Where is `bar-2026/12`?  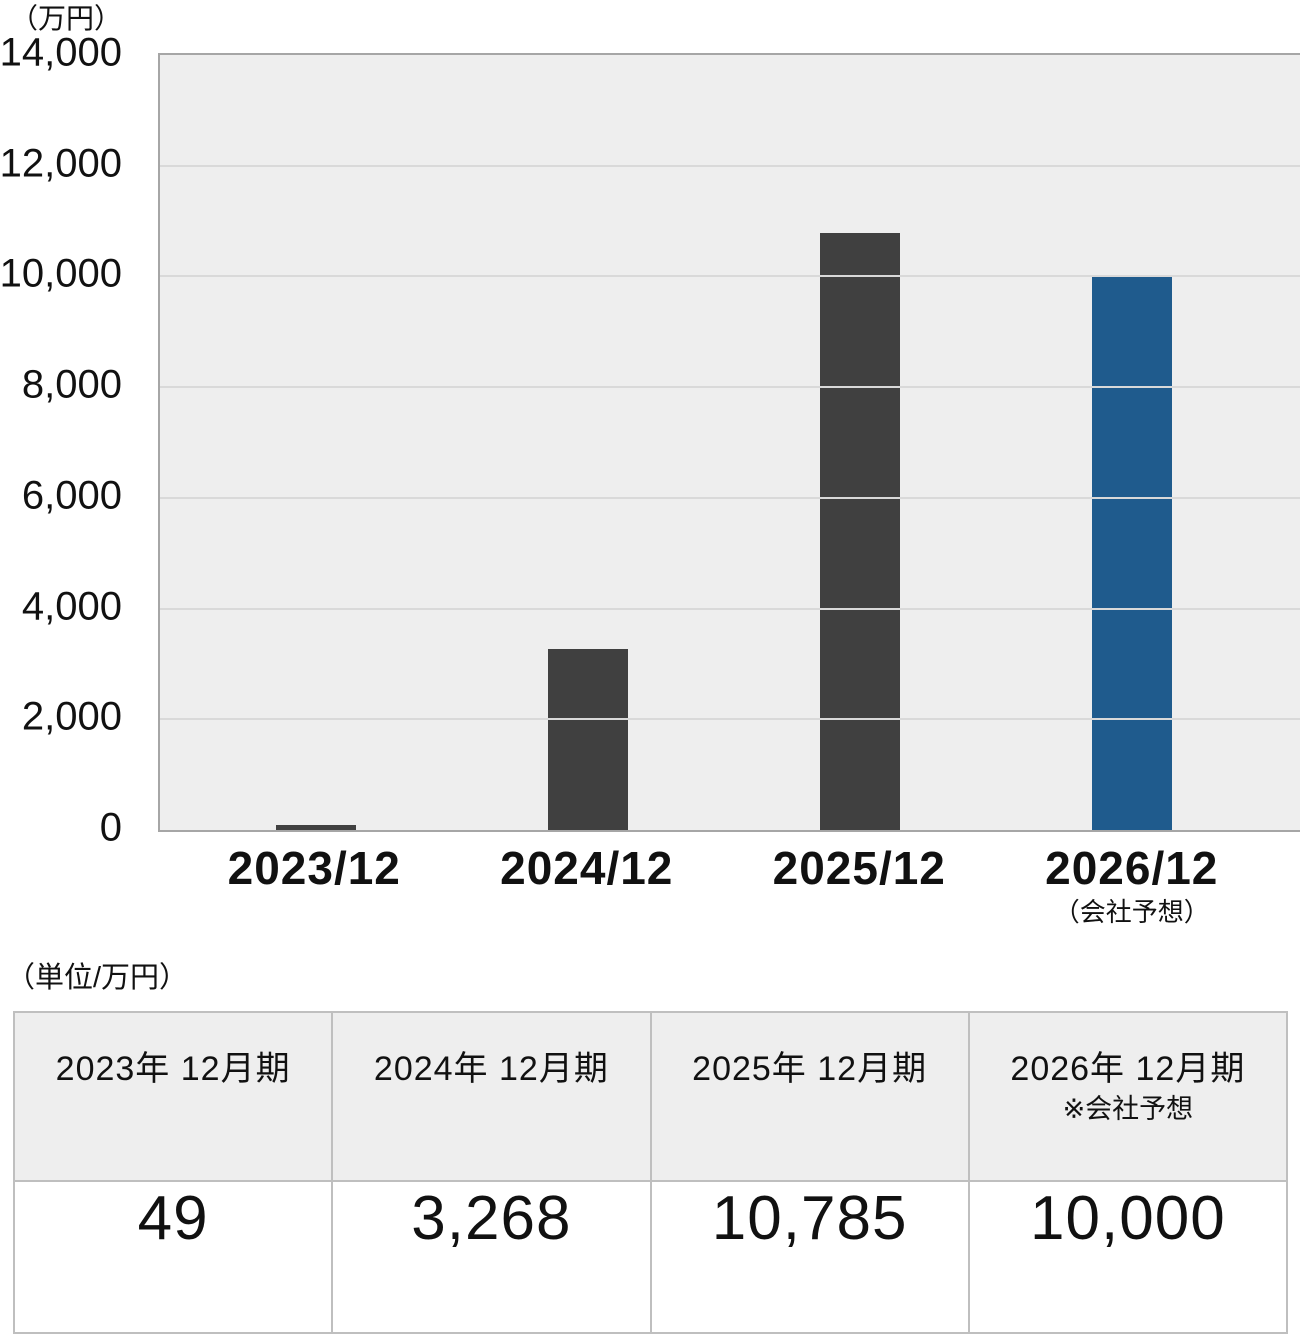
bar-2026/12 is located at coordinates (1132, 553).